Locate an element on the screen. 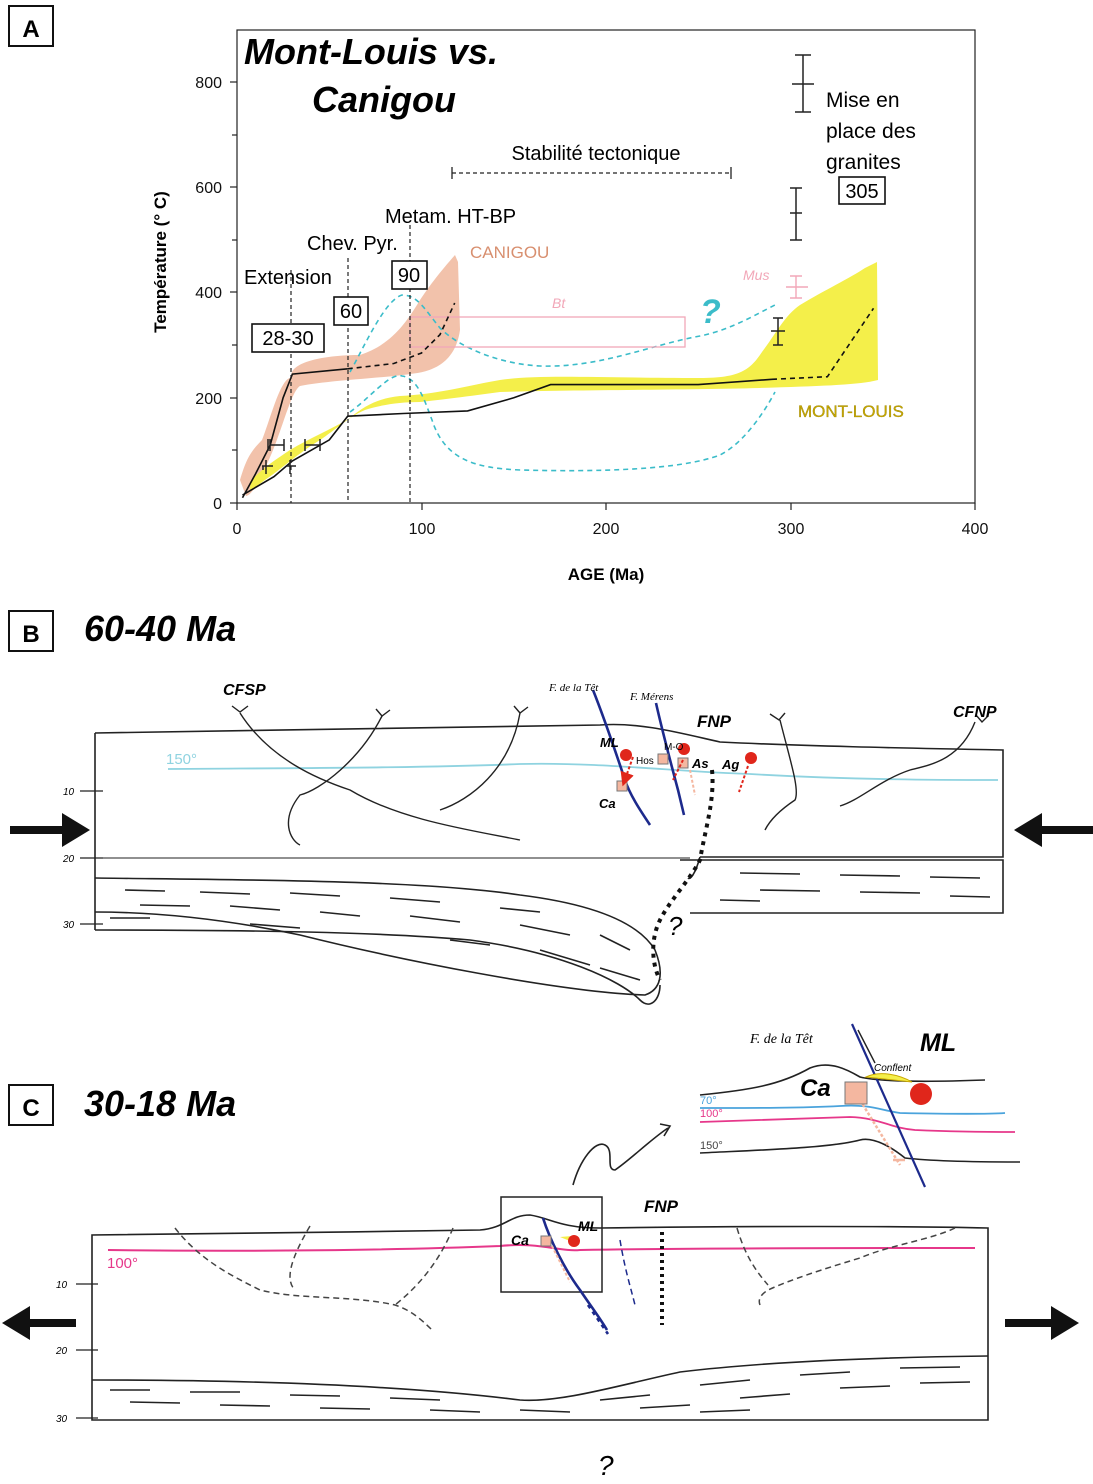 This screenshot has width=1093, height=1484. b-depth-30: 30 is located at coordinates (69, 925).